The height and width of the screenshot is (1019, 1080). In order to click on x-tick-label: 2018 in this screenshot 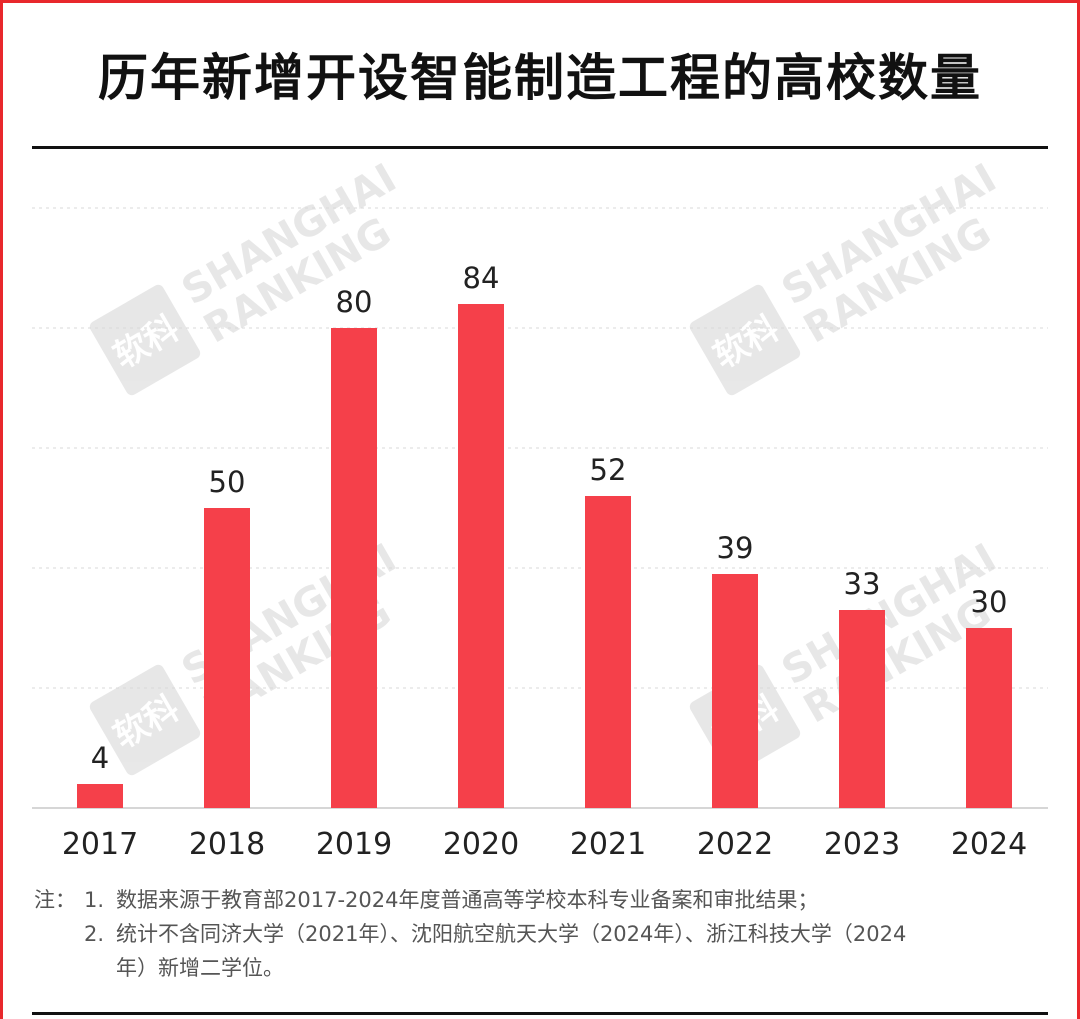, I will do `click(227, 844)`.